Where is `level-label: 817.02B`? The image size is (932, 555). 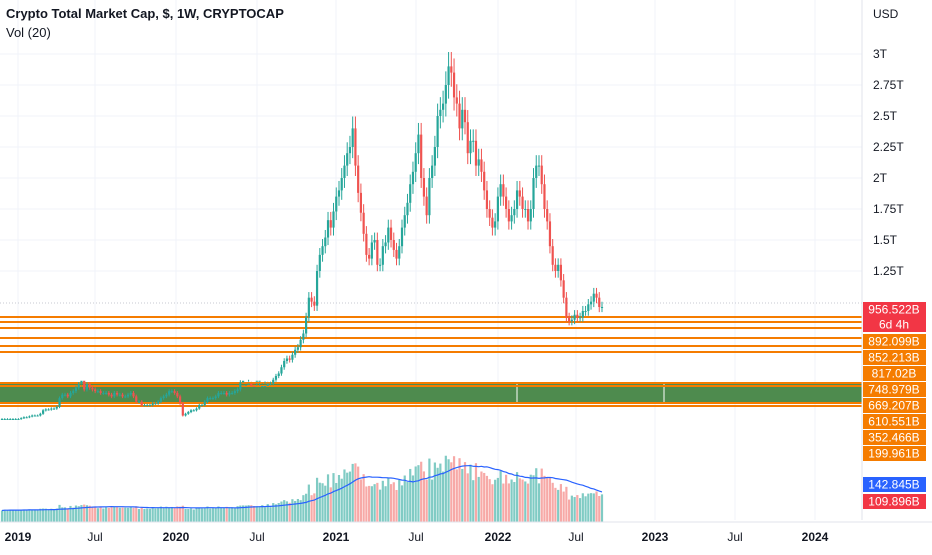 level-label: 817.02B is located at coordinates (894, 374).